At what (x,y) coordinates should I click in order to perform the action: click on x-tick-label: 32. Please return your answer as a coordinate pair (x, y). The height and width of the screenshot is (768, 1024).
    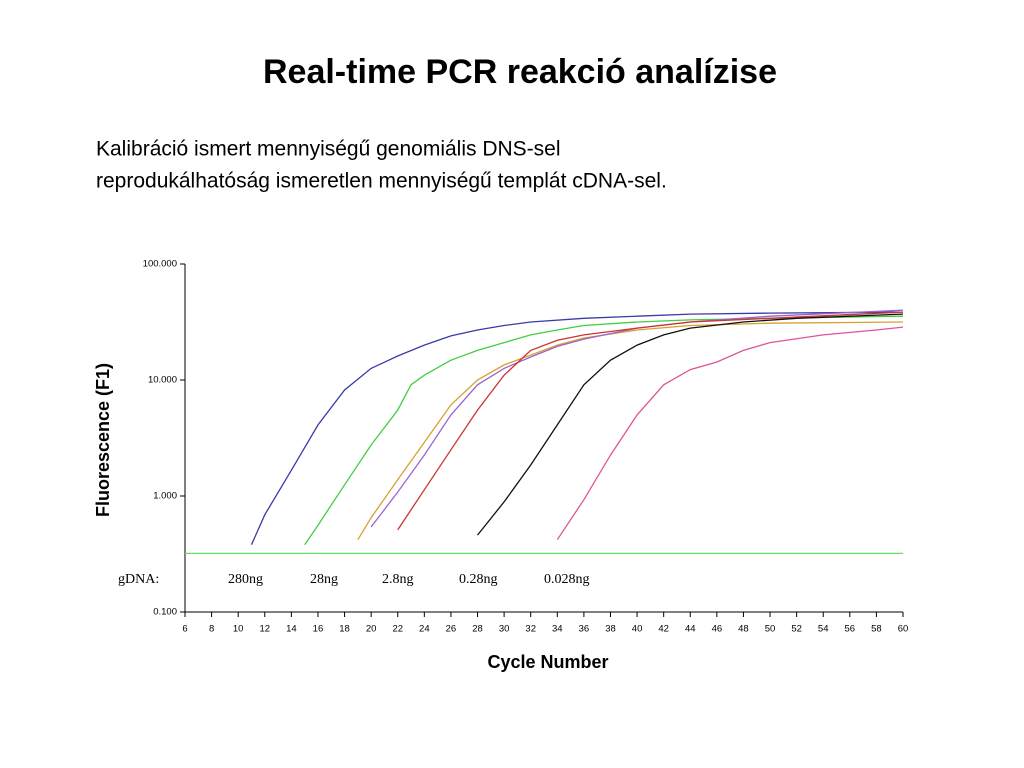
    Looking at the image, I should click on (530, 629).